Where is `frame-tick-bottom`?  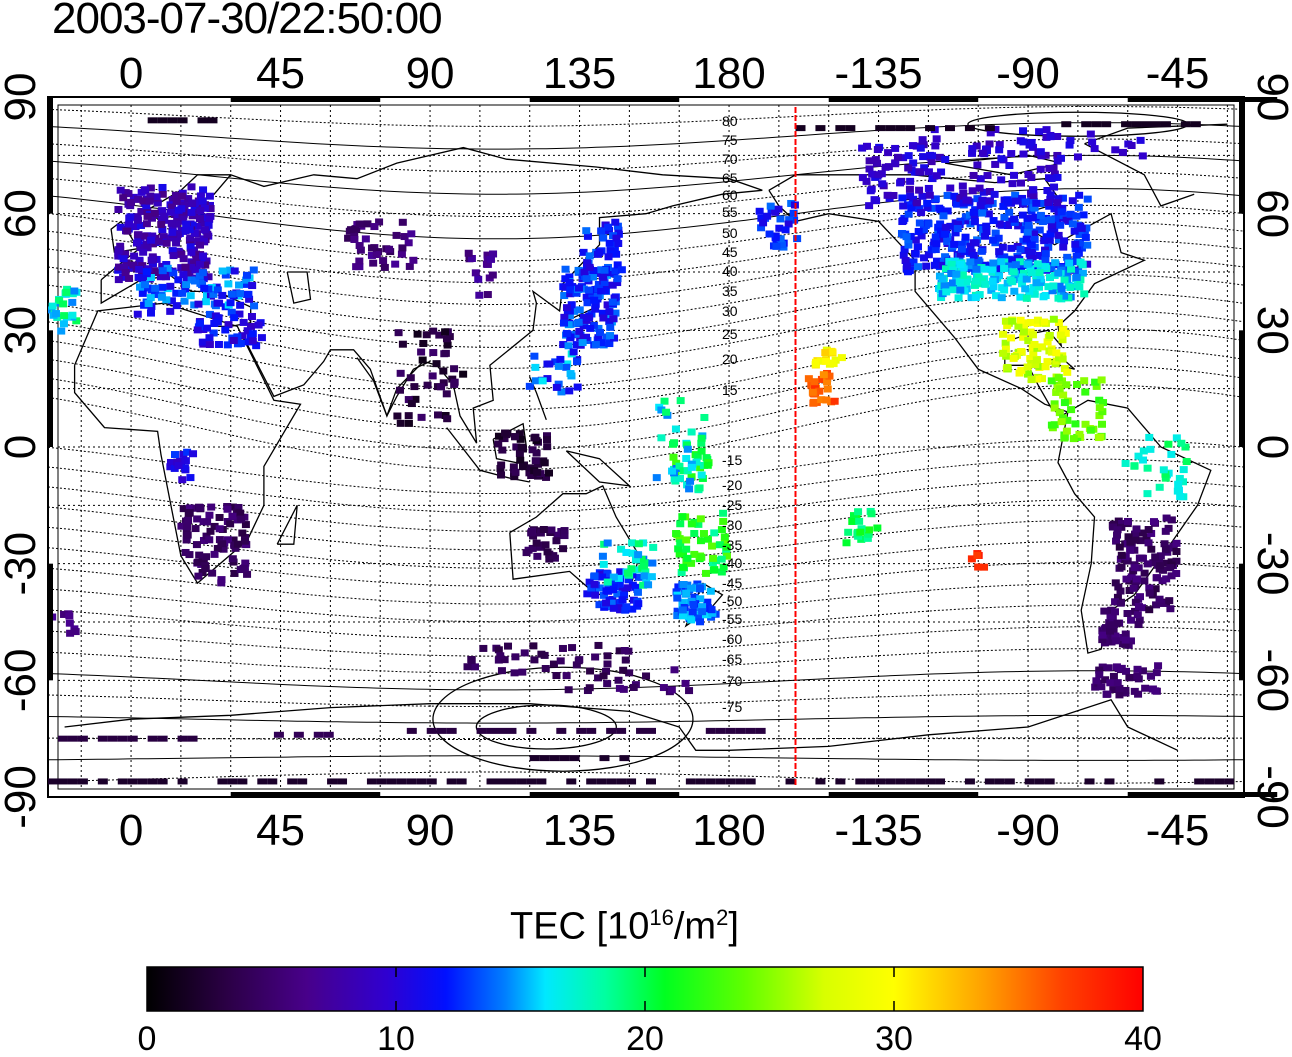
frame-tick-bottom is located at coordinates (305, 794).